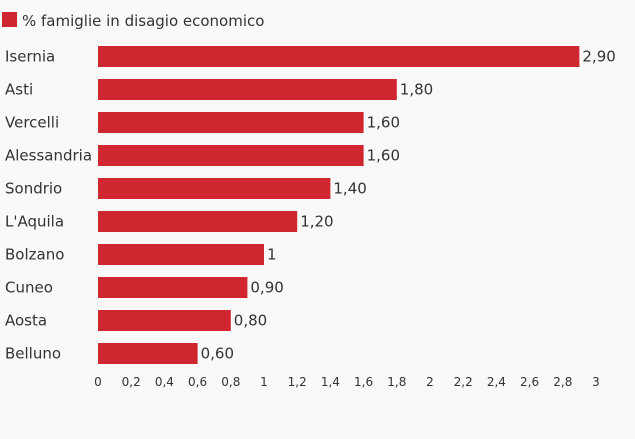 This screenshot has height=439, width=635. I want to click on legend-swatch, so click(9, 19).